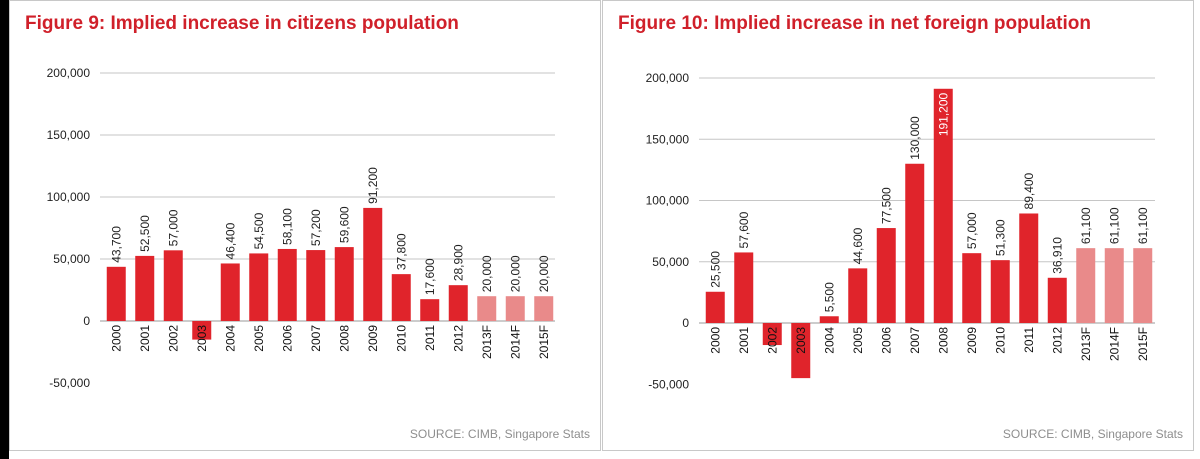  What do you see at coordinates (1000, 237) in the screenshot?
I see `data-label: 51,300` at bounding box center [1000, 237].